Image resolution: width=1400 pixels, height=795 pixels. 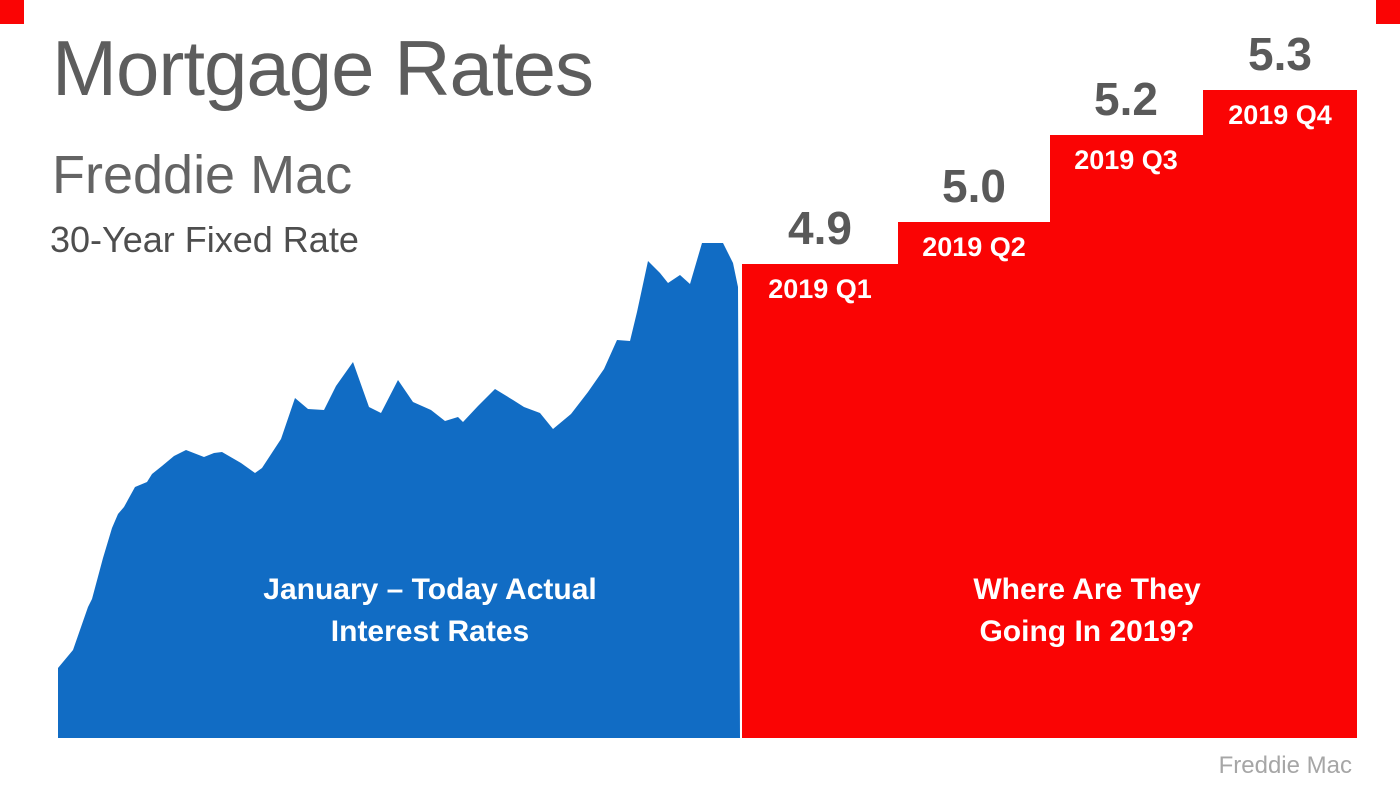 I want to click on actual-annotation-line1: January – Today Actual, so click(x=429, y=589).